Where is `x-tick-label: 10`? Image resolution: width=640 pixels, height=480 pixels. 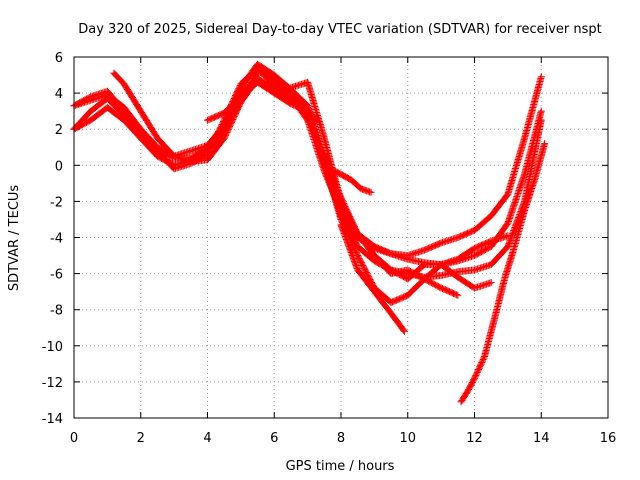
x-tick-label: 10 is located at coordinates (407, 438).